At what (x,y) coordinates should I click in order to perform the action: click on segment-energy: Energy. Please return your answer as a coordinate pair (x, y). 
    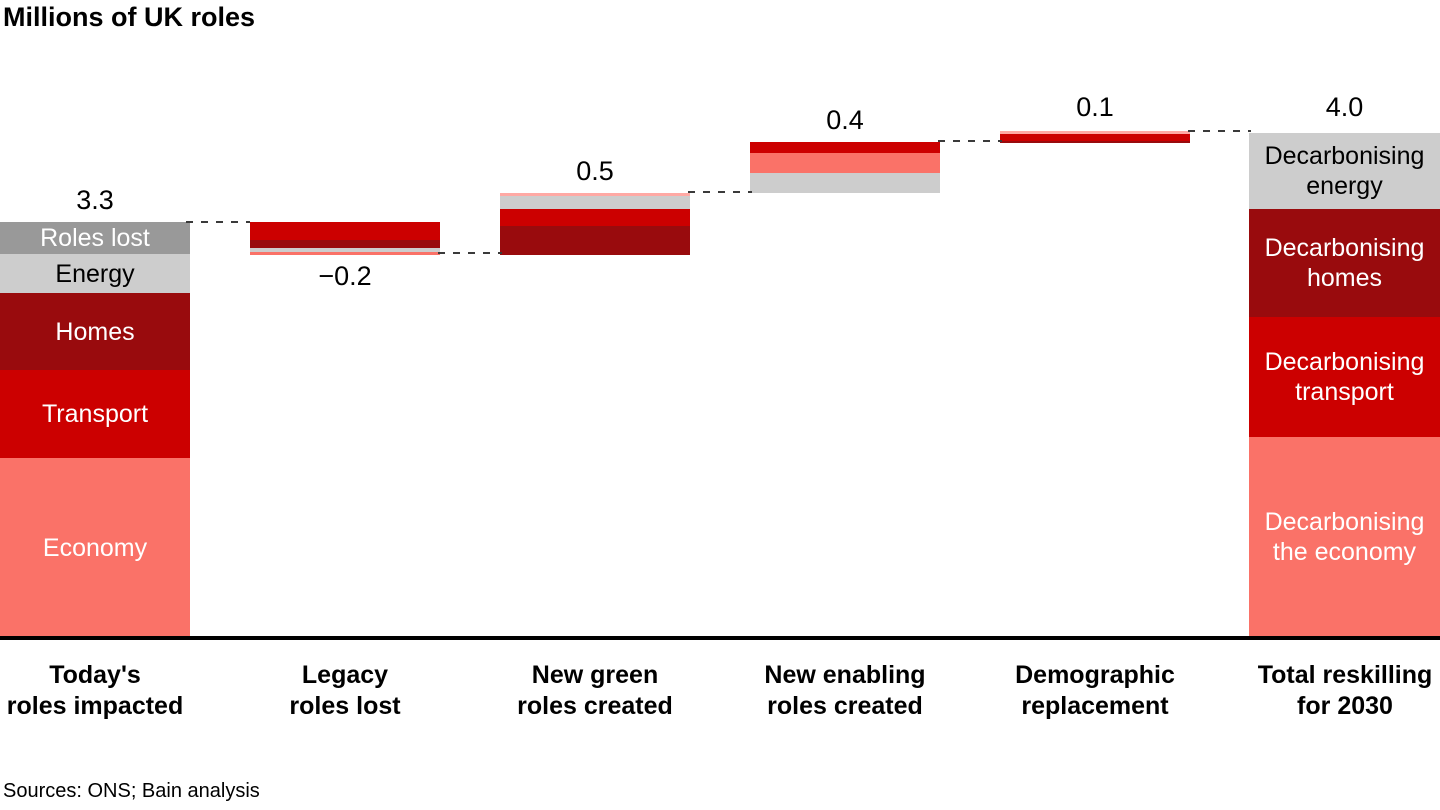
    Looking at the image, I should click on (95, 273).